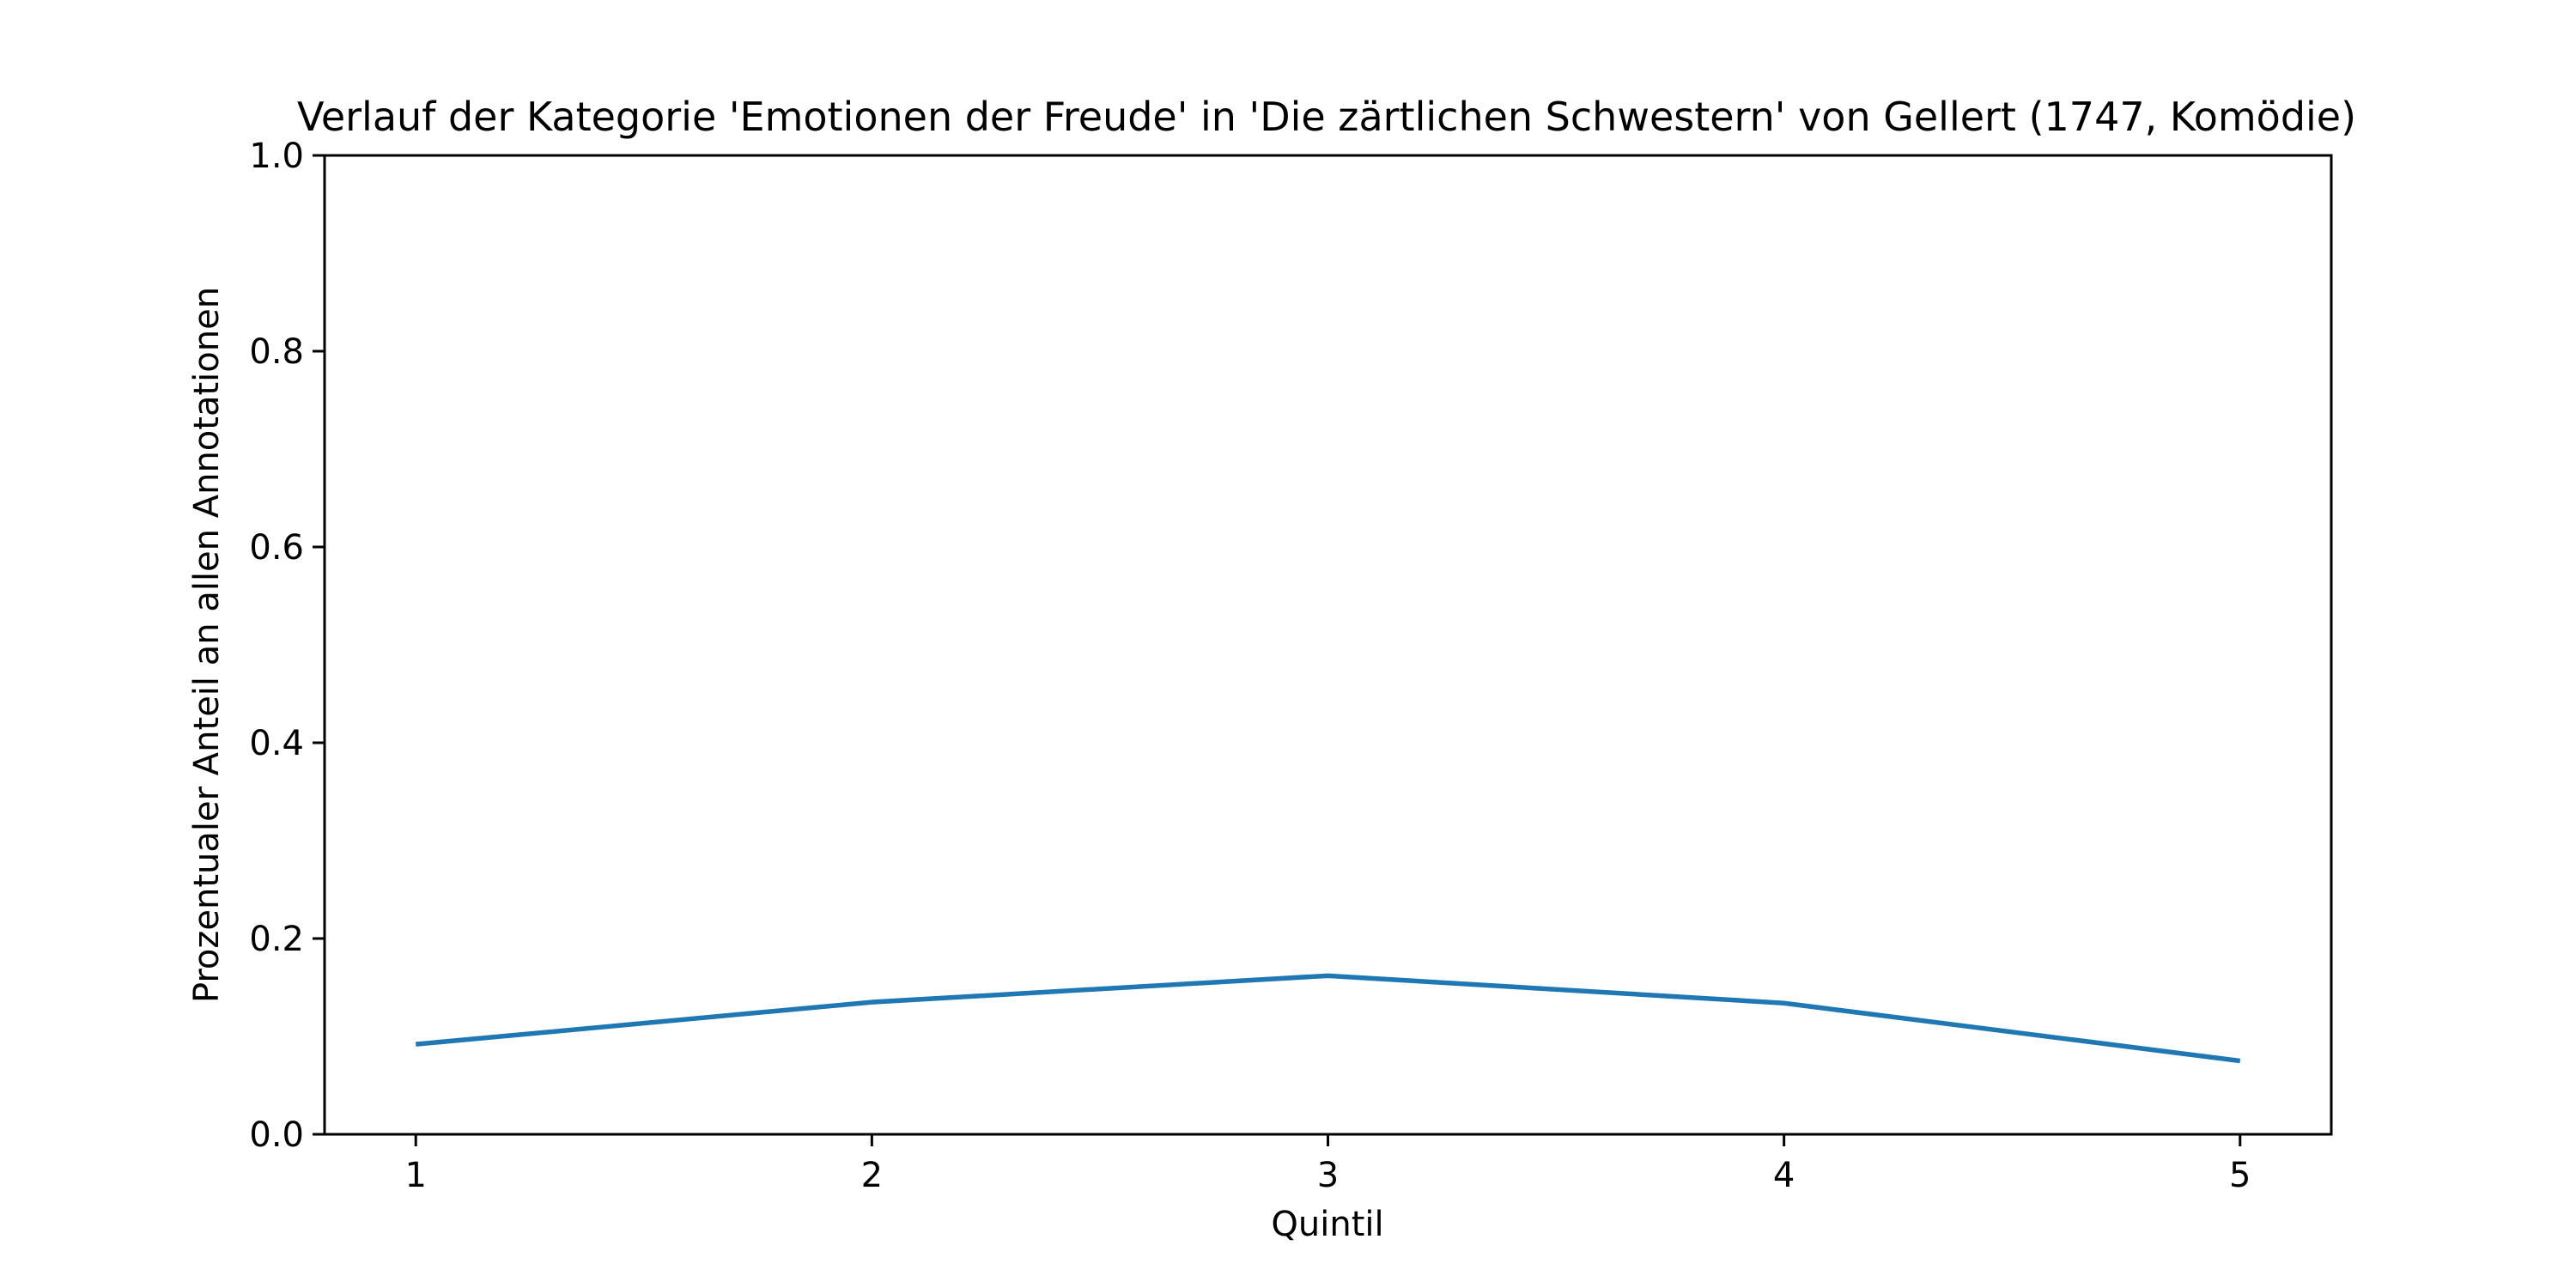  Describe the element at coordinates (1784, 1175) in the screenshot. I see `x-tick-label: 4` at that location.